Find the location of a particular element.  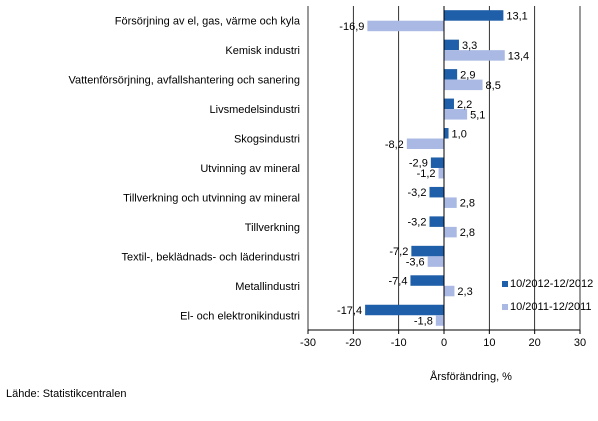

category-label: El- och elektronikindustri is located at coordinates (240, 316).